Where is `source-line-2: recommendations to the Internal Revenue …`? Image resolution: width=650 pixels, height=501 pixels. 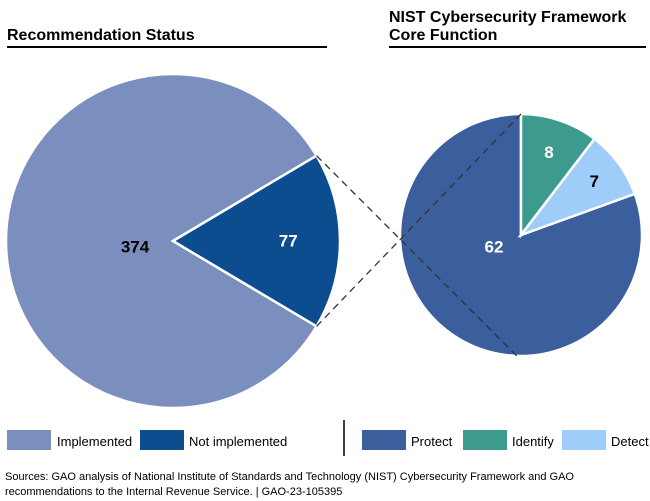
source-line-2: recommendations to the Internal Revenue … is located at coordinates (174, 492).